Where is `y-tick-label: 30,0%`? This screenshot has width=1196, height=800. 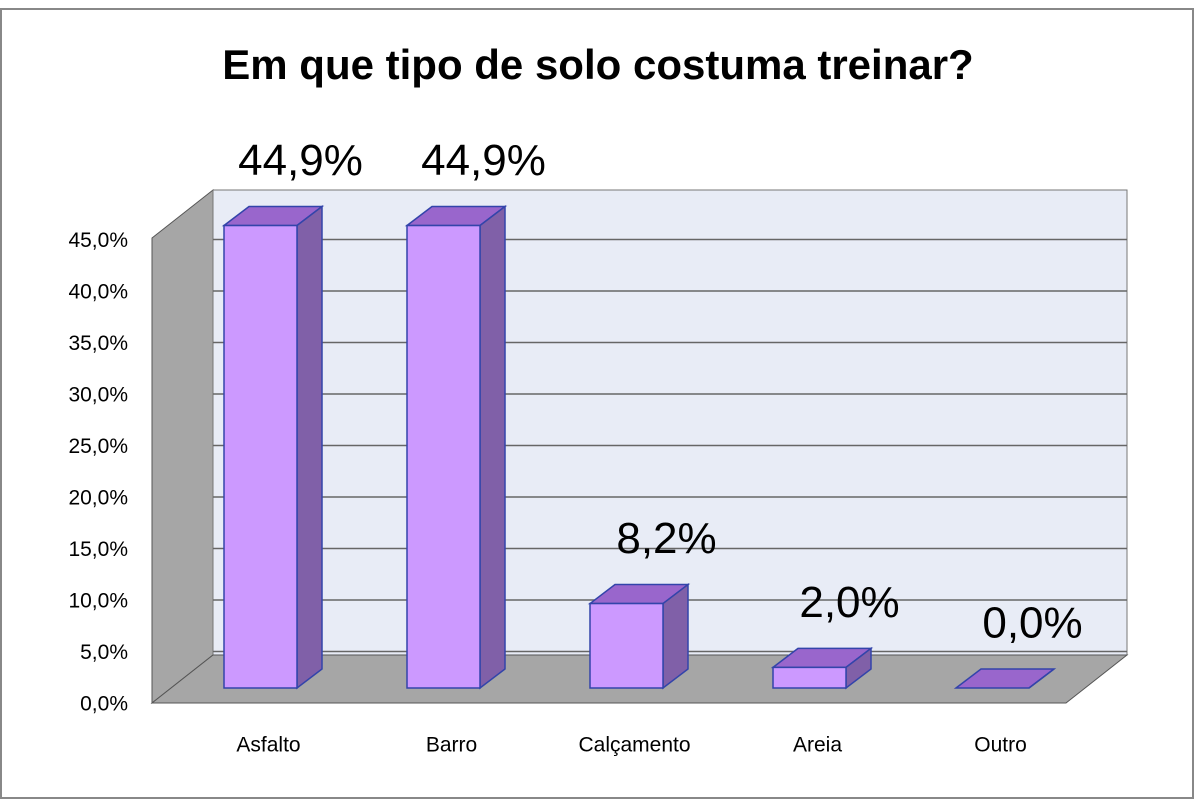
y-tick-label: 30,0% is located at coordinates (98, 395).